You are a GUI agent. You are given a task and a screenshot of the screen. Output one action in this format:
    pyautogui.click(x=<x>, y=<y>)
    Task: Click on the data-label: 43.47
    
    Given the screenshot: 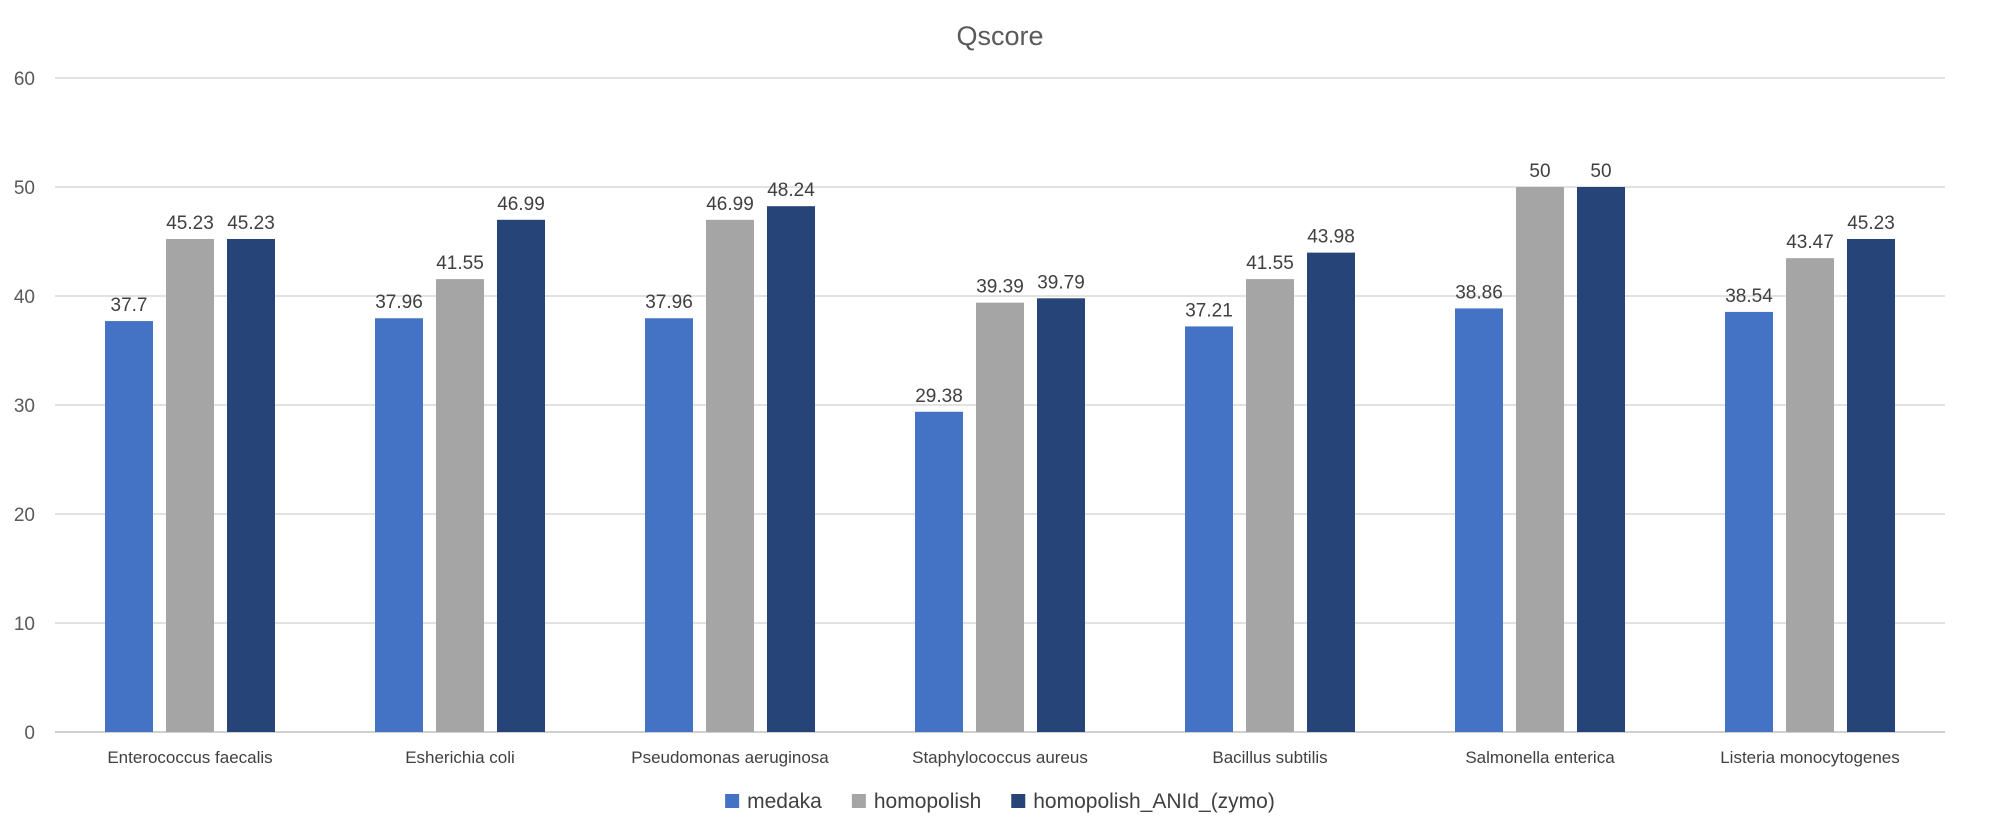 What is the action you would take?
    pyautogui.click(x=1810, y=242)
    